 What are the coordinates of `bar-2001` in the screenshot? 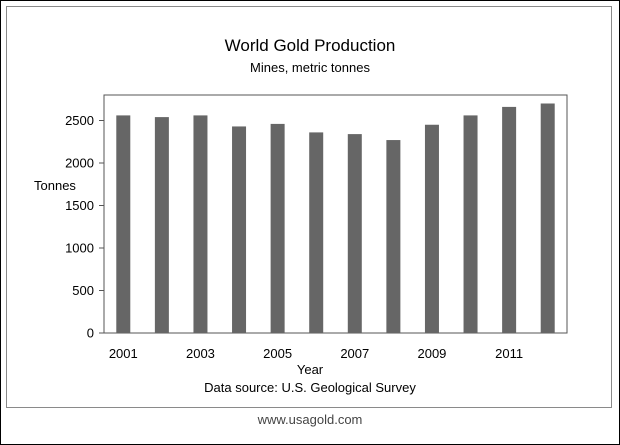 It's located at (123, 224).